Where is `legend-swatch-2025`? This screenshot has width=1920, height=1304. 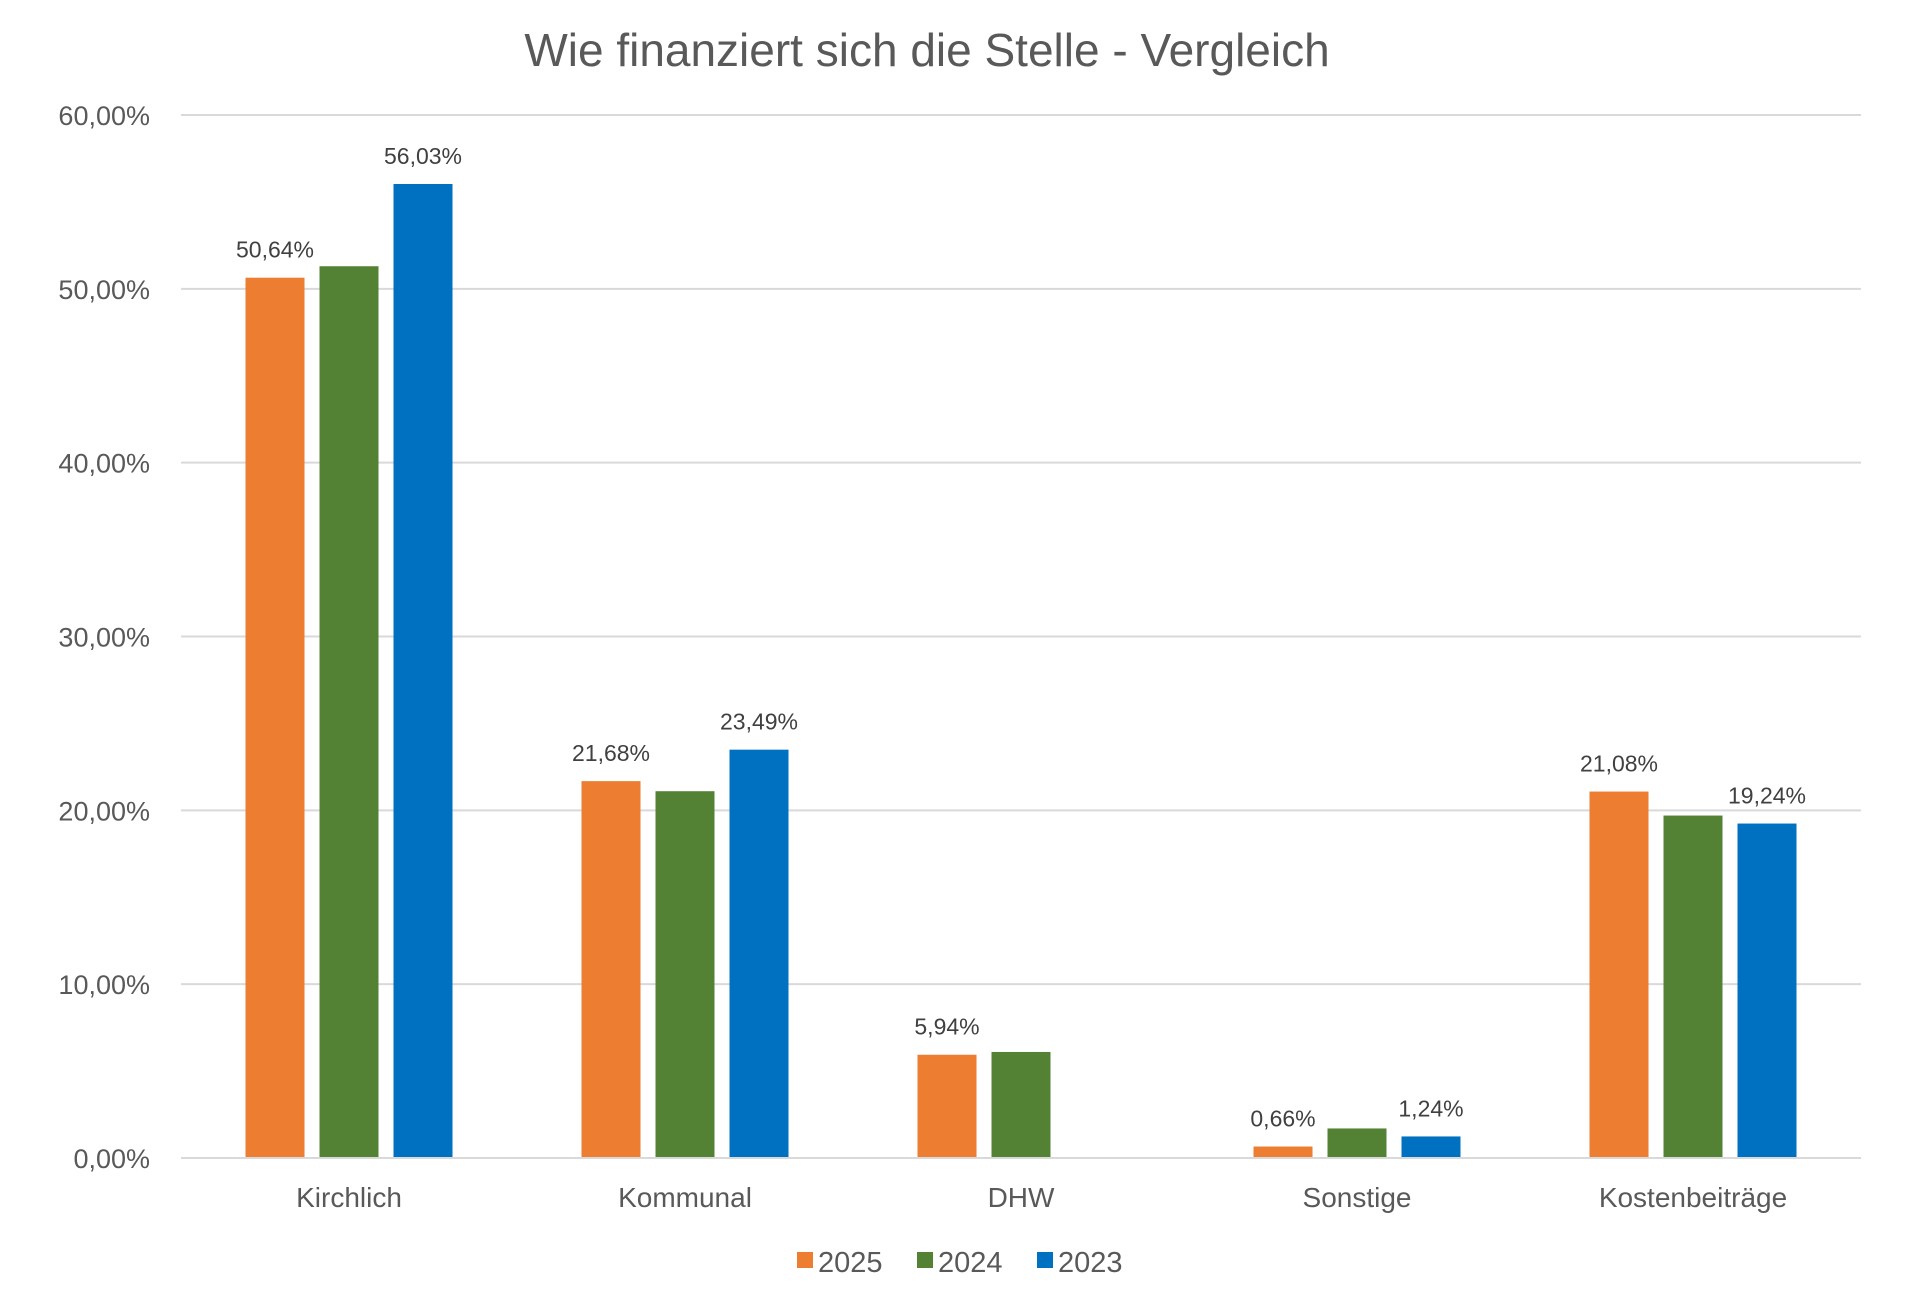
legend-swatch-2025 is located at coordinates (805, 1260).